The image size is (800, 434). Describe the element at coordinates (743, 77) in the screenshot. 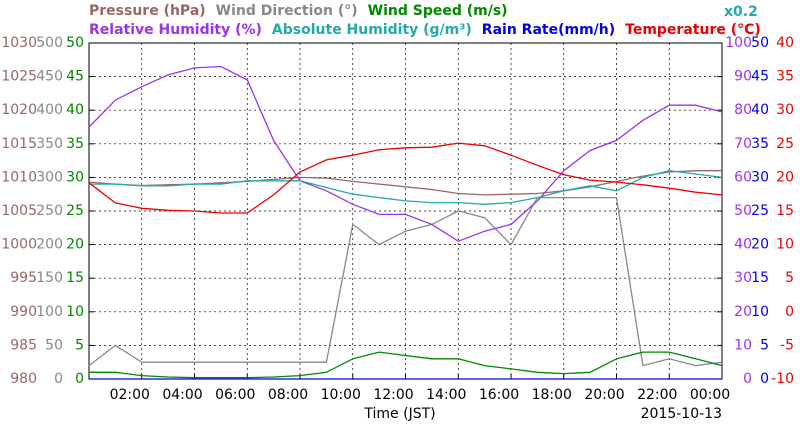

I see `y-tick-label: 90` at that location.